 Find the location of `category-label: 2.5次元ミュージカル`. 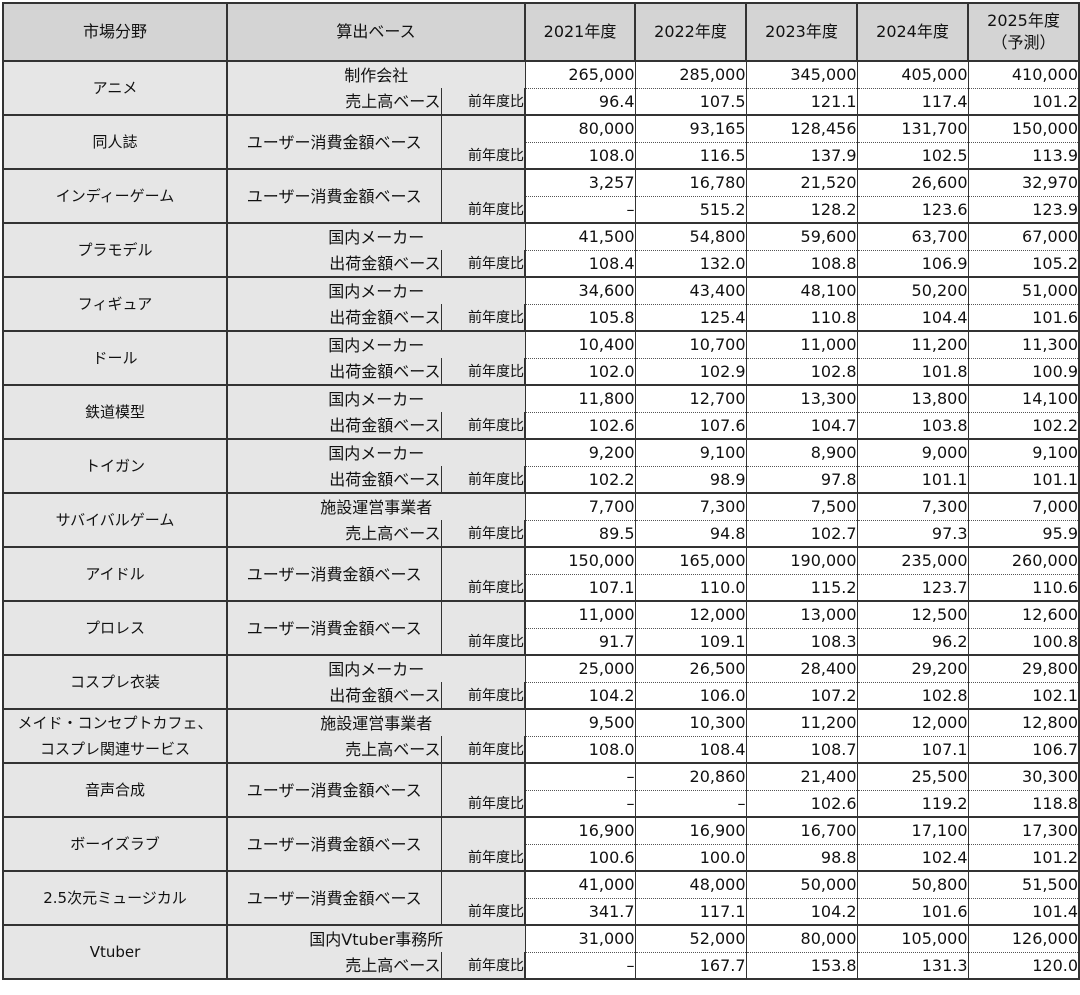

category-label: 2.5次元ミュージカル is located at coordinates (115, 898).